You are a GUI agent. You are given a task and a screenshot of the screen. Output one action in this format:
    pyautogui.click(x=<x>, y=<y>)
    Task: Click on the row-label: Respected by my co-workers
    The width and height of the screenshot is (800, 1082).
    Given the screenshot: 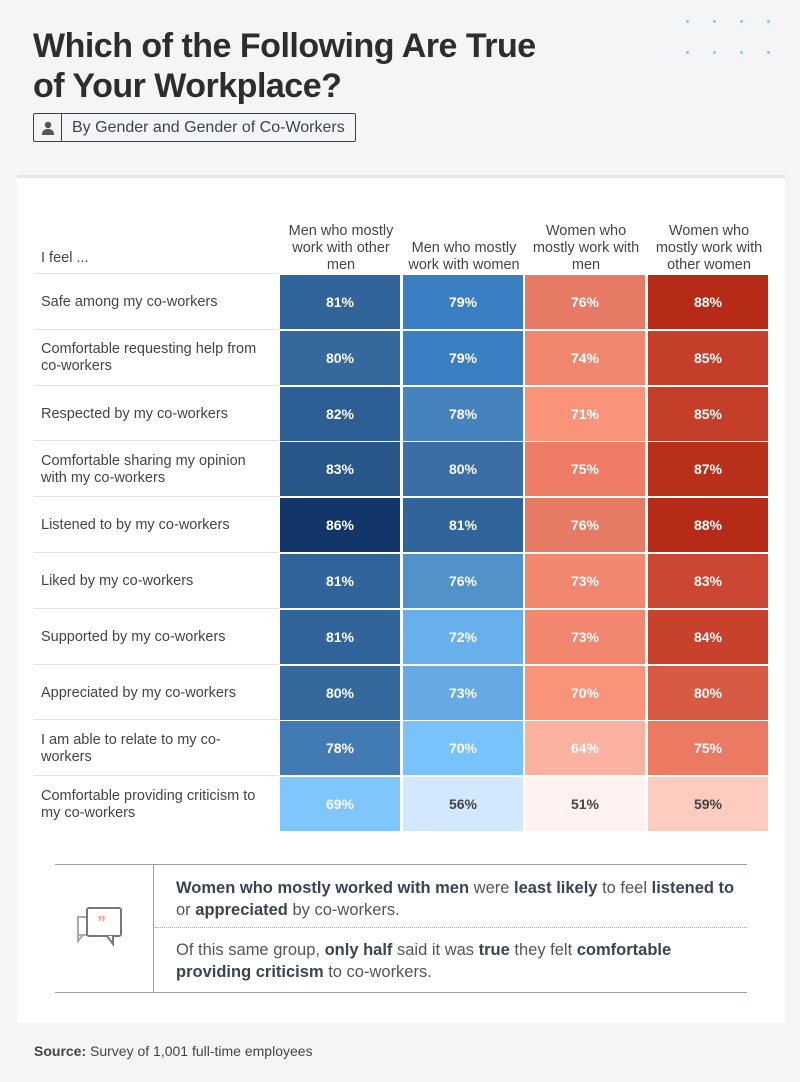 What is the action you would take?
    pyautogui.click(x=134, y=413)
    